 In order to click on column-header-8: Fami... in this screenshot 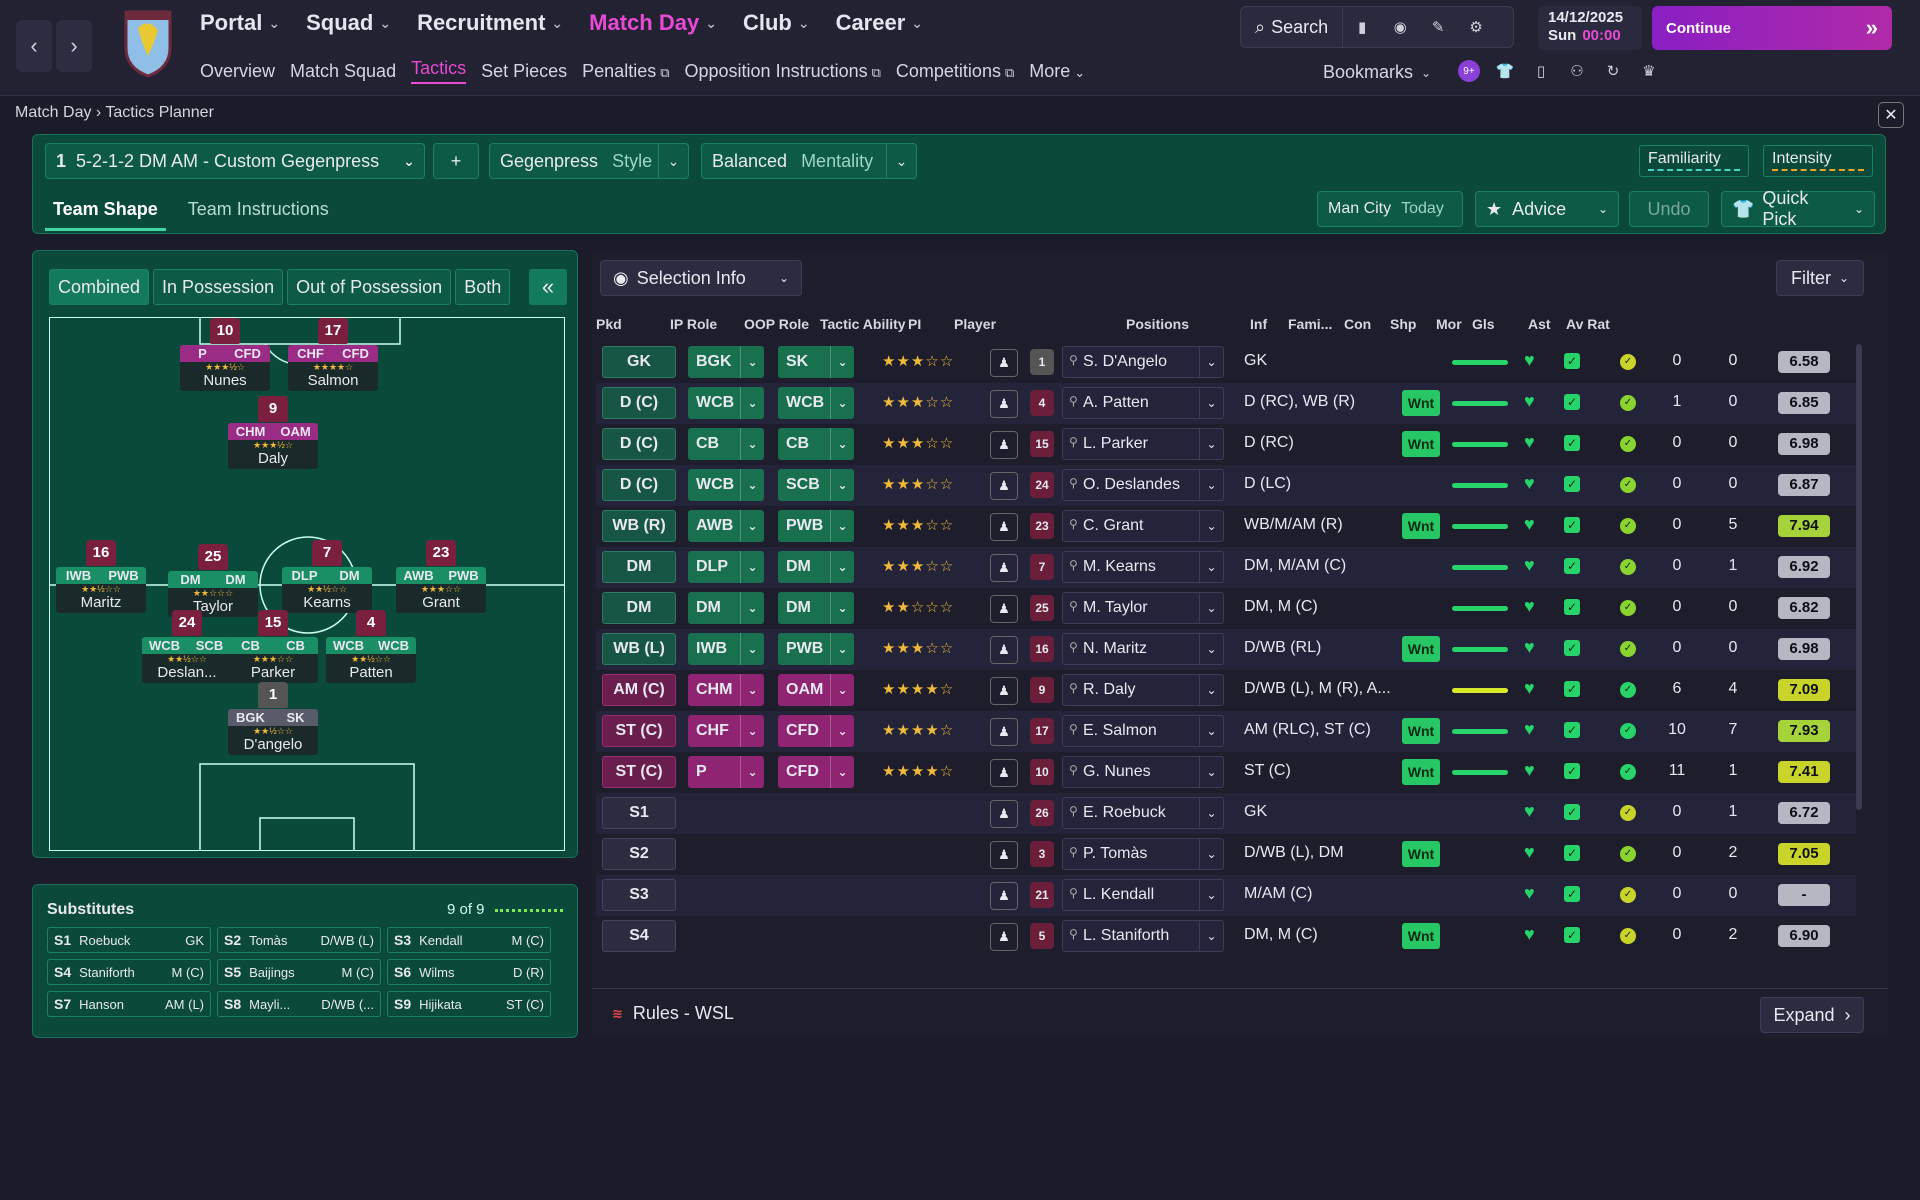, I will do `click(1310, 324)`.